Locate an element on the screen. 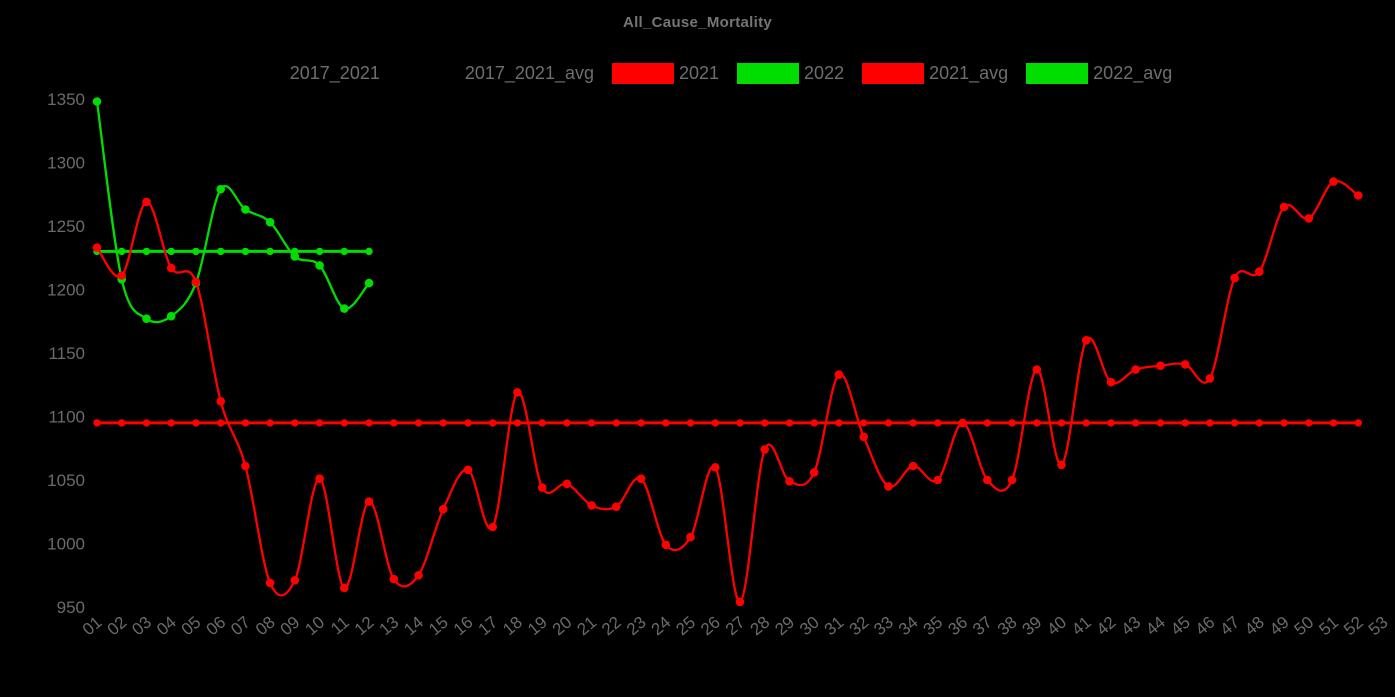 Image resolution: width=1395 pixels, height=697 pixels. x-tick-label: 29 is located at coordinates (784, 626).